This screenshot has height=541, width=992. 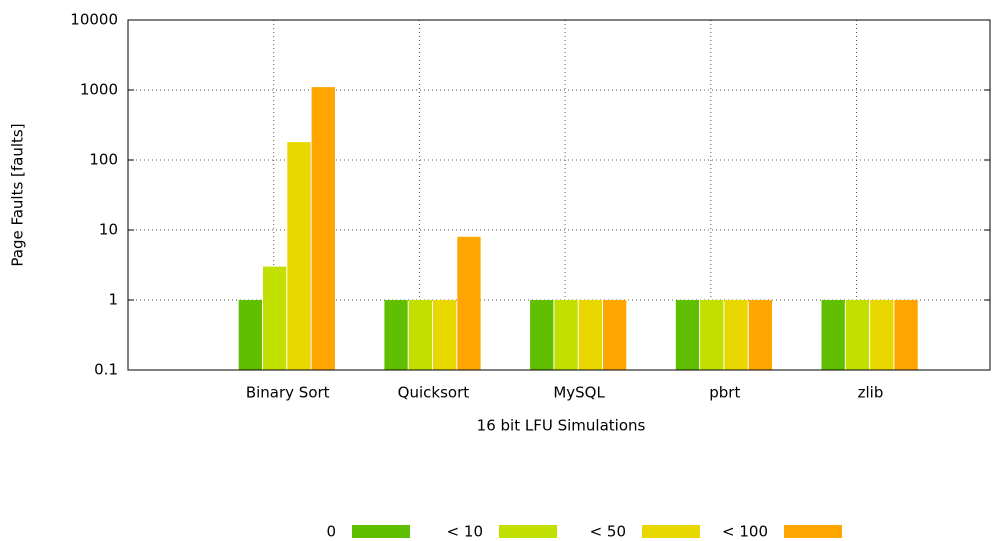 What do you see at coordinates (608, 532) in the screenshot?
I see `legend-label: < 50` at bounding box center [608, 532].